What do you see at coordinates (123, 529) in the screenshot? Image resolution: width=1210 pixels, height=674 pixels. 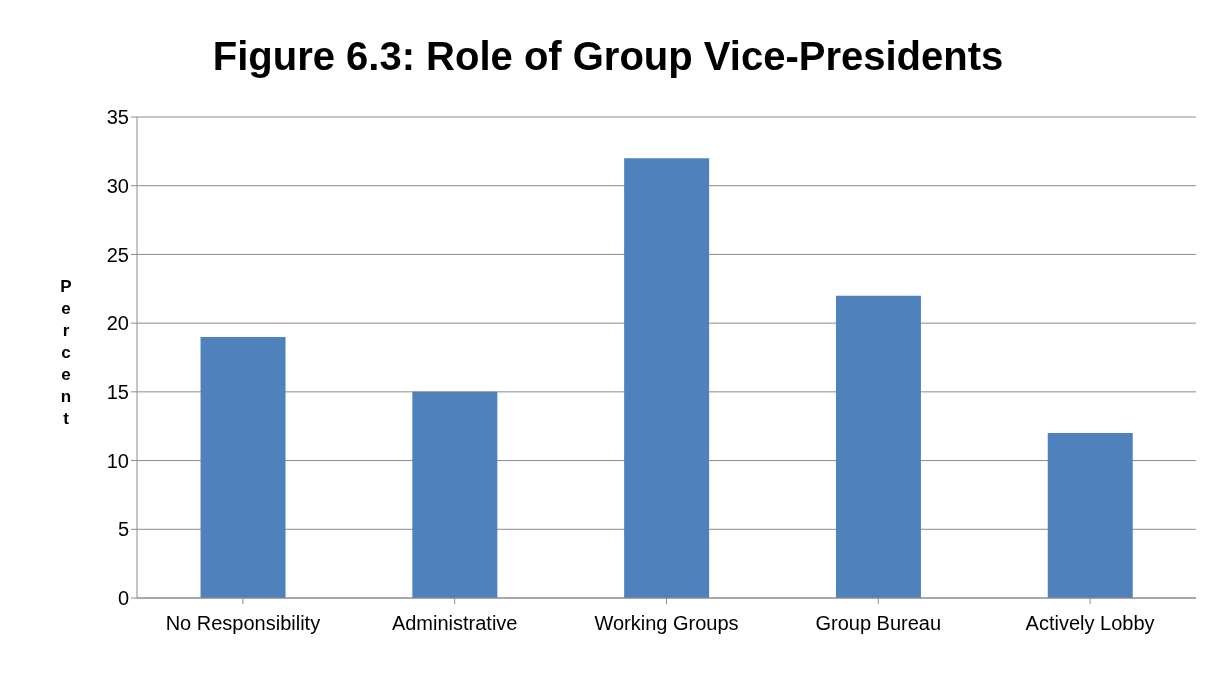 I see `y-tick-label: 5` at bounding box center [123, 529].